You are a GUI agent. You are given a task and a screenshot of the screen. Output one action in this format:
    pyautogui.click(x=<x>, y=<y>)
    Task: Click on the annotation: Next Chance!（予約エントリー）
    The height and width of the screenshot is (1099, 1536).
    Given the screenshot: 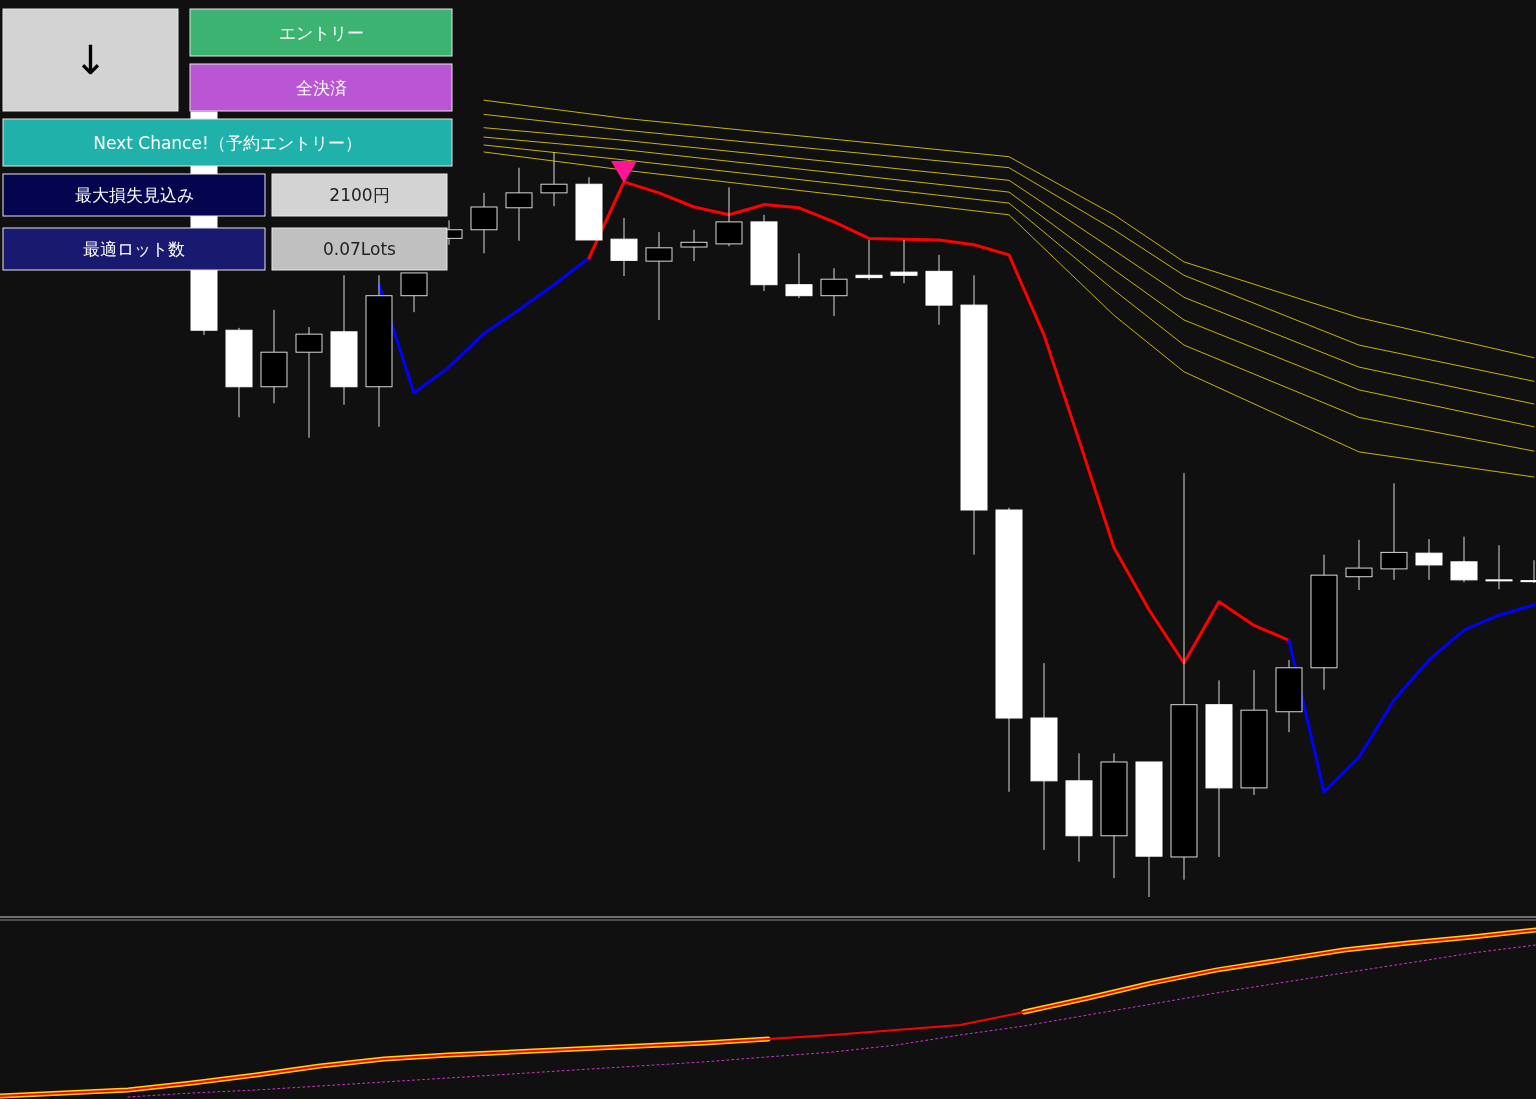 What is the action you would take?
    pyautogui.click(x=227, y=142)
    